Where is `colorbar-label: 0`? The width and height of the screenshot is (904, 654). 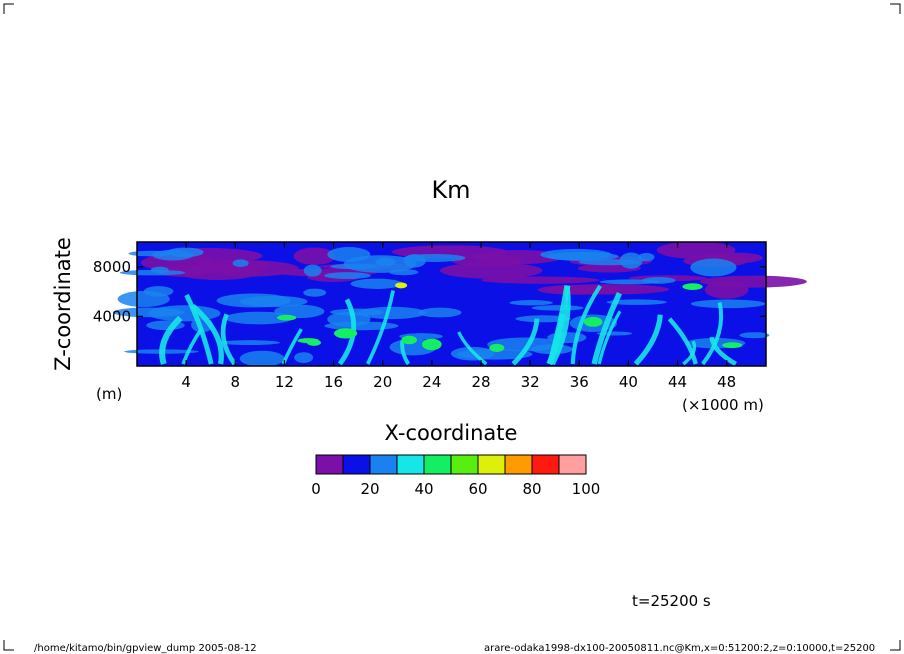 colorbar-label: 0 is located at coordinates (316, 489).